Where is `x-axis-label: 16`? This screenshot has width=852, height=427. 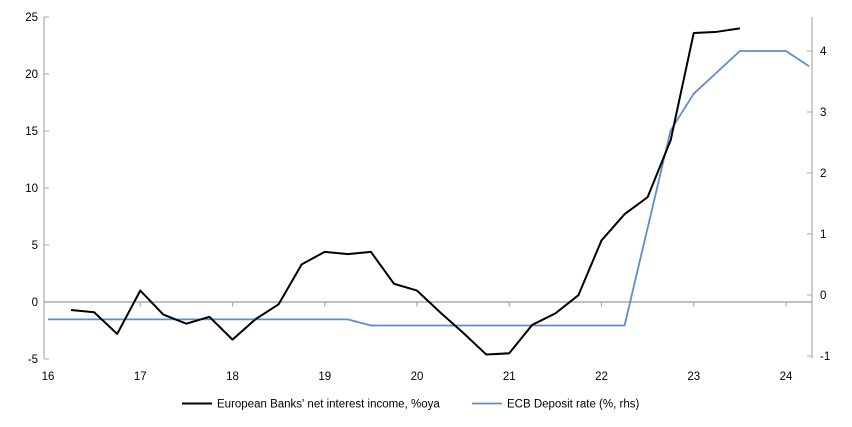 x-axis-label: 16 is located at coordinates (48, 377).